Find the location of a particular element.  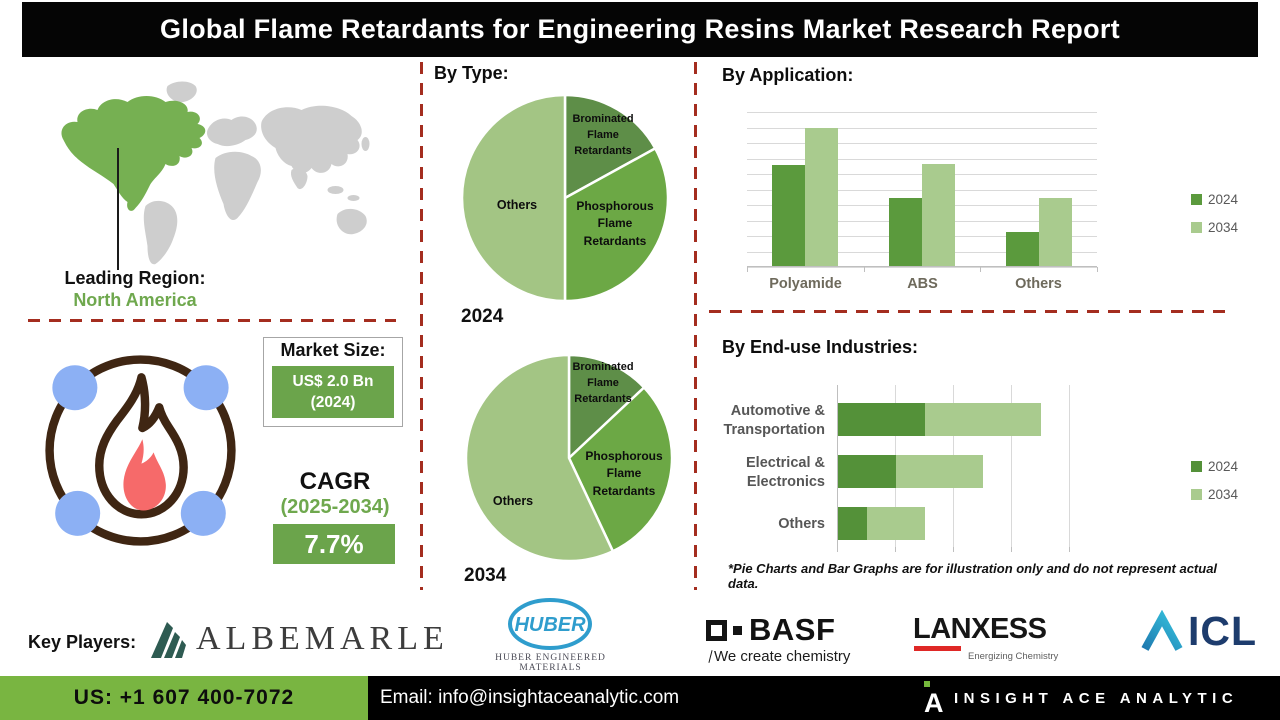

pie-2034-label-brominated: Brominated Flame Retardants is located at coordinates (603, 383).